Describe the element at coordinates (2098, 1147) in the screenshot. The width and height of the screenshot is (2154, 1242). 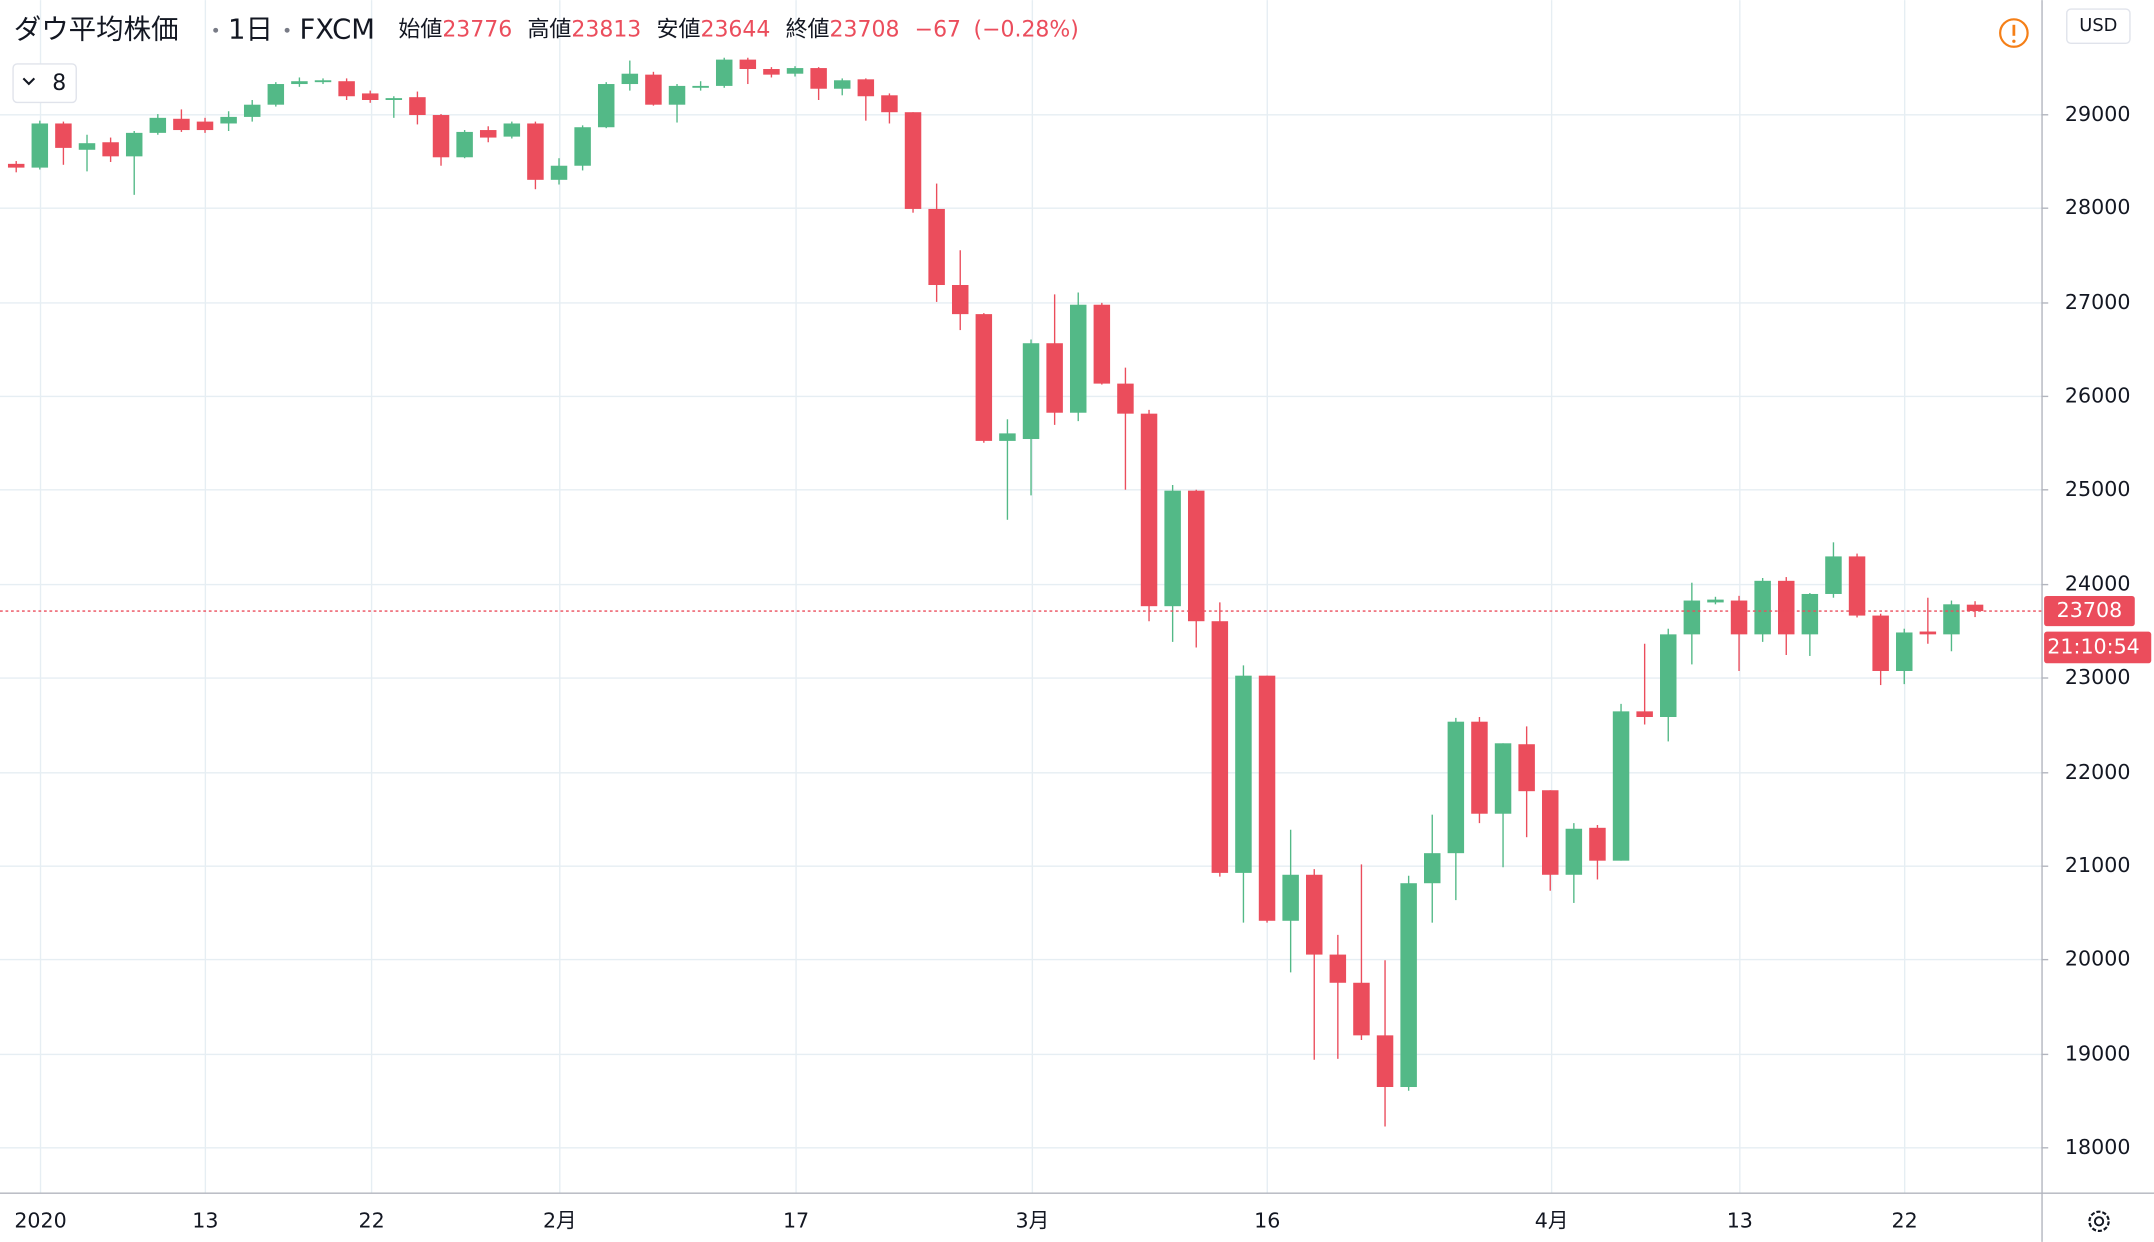
I see `y-tick-label: 18000` at that location.